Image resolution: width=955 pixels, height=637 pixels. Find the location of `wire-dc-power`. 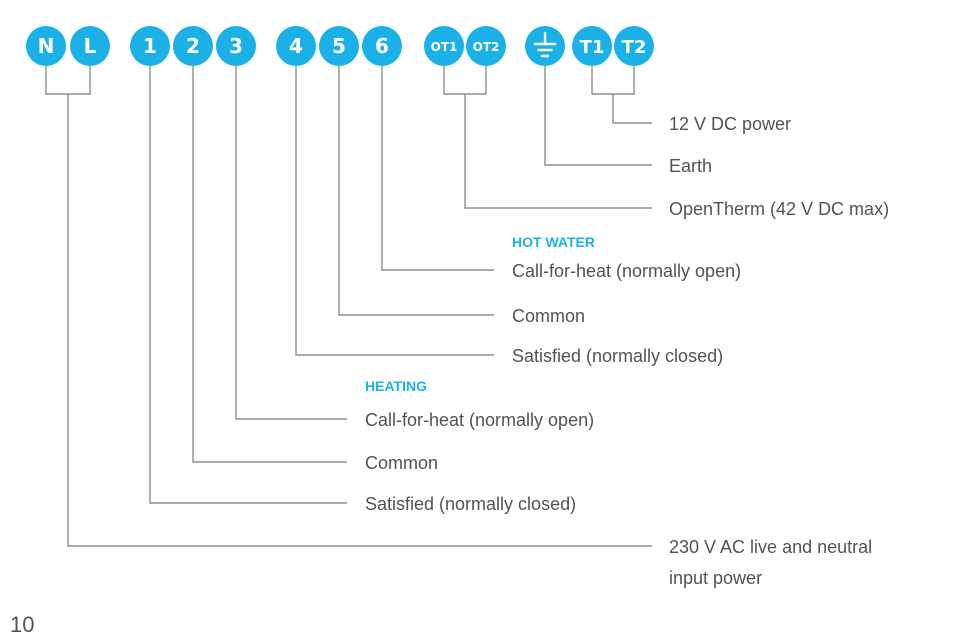

wire-dc-power is located at coordinates (632, 109).